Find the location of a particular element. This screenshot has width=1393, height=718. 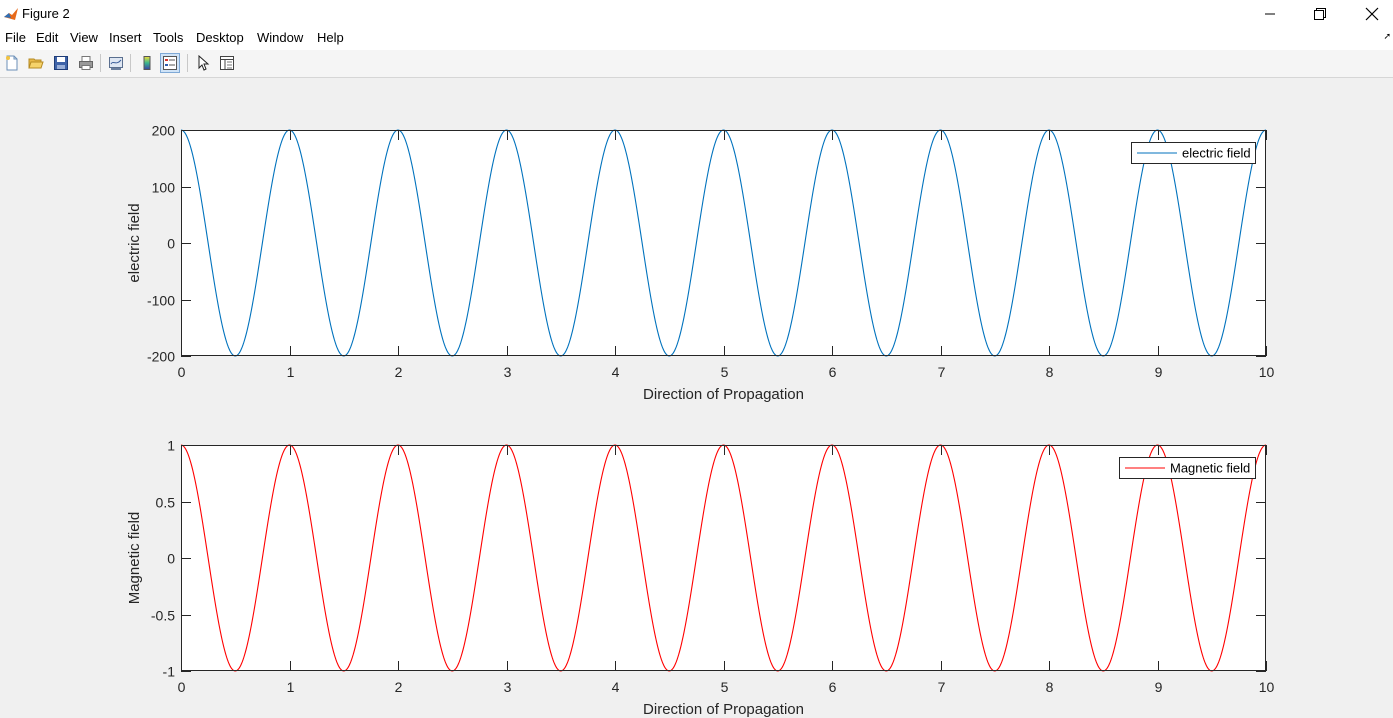

save-button is located at coordinates (61, 63).